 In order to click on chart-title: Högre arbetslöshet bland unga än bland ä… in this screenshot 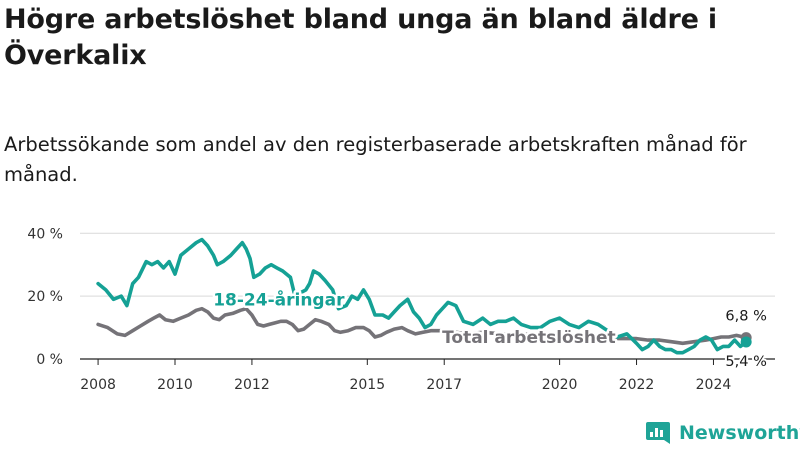, I will do `click(360, 37)`.